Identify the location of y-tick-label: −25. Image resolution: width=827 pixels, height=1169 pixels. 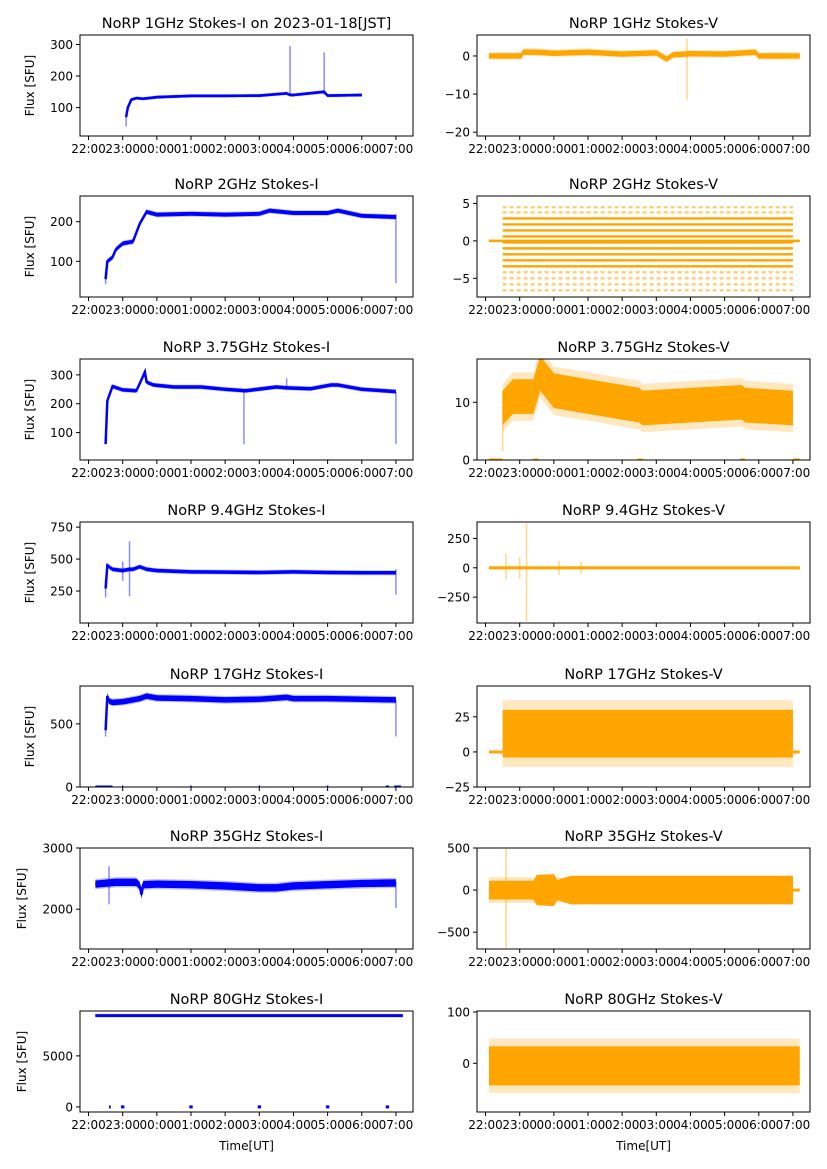
(457, 788).